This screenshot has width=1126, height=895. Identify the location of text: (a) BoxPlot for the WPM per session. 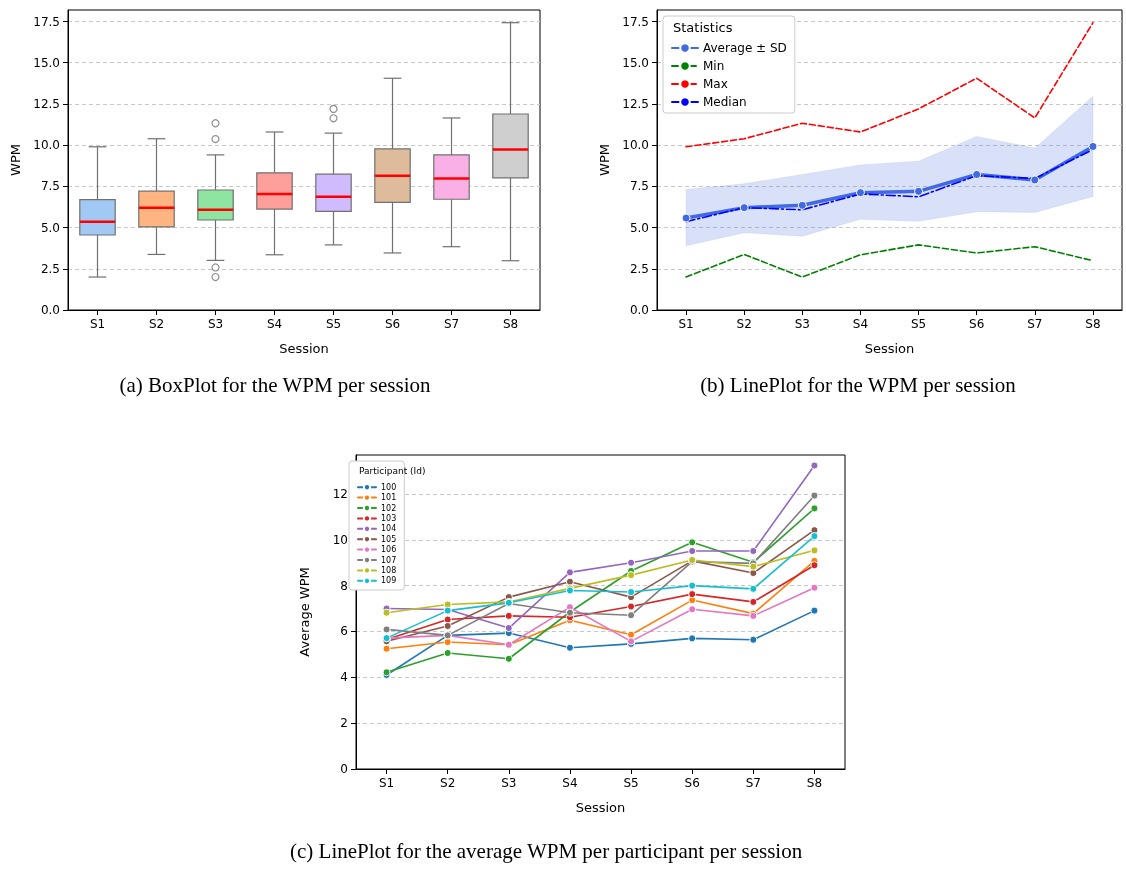
(275, 385).